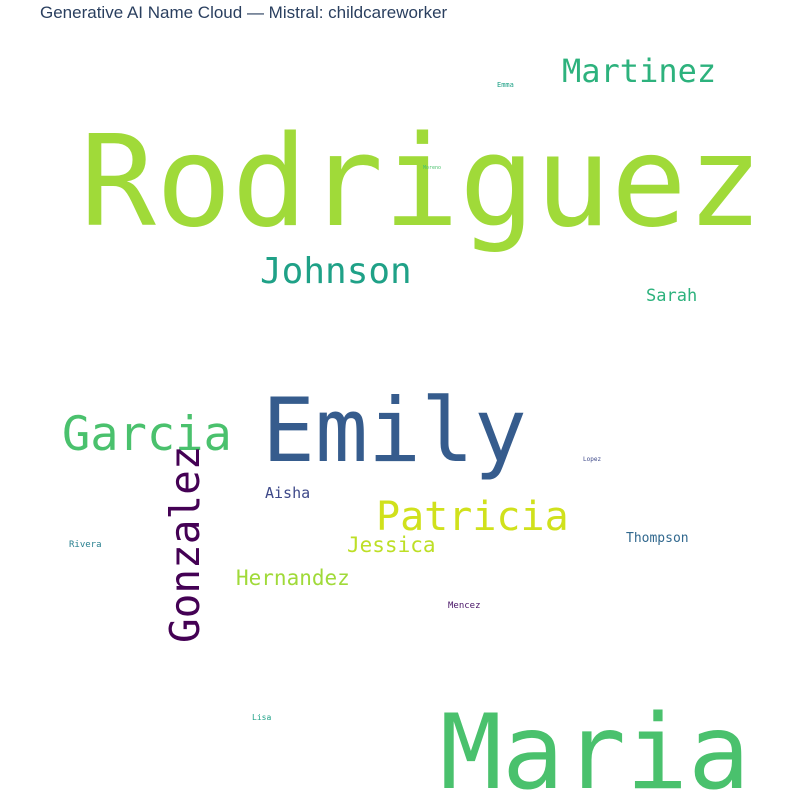 This screenshot has width=800, height=800. What do you see at coordinates (592, 459) in the screenshot?
I see `word-lopez: Lopez` at bounding box center [592, 459].